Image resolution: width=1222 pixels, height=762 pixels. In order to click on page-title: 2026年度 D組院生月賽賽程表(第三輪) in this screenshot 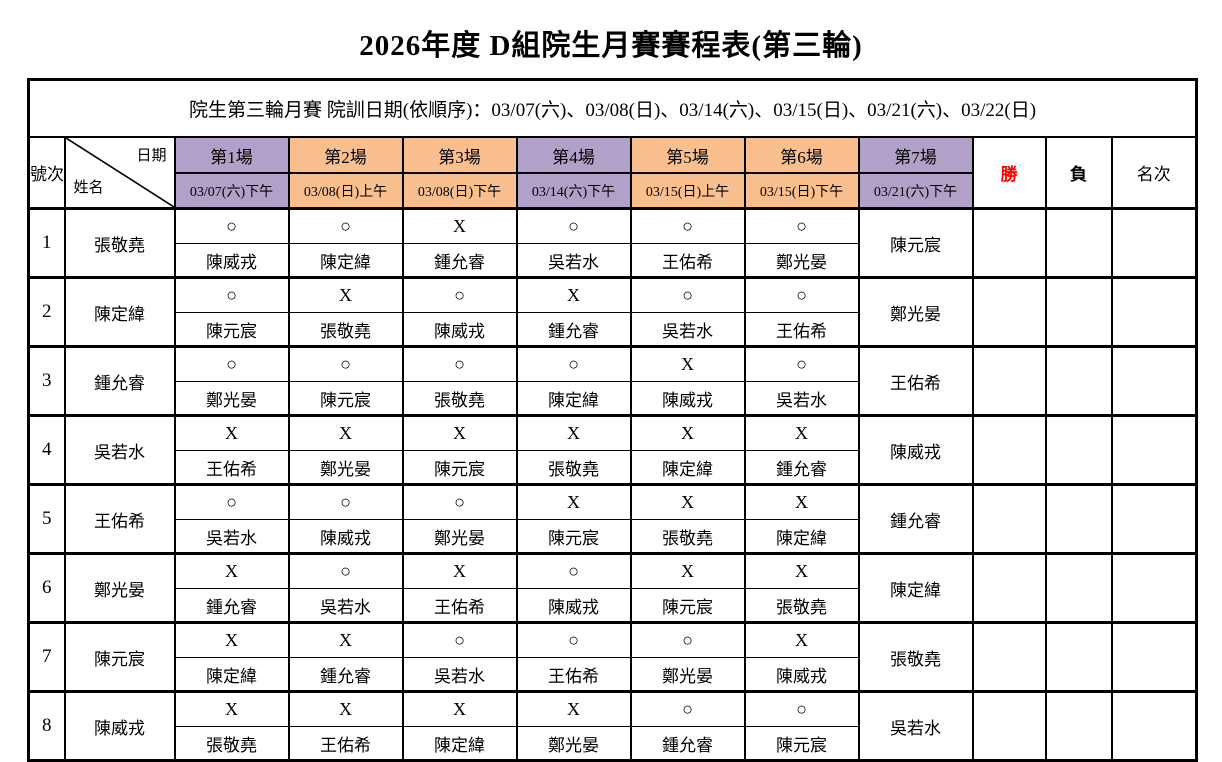, I will do `click(611, 46)`.